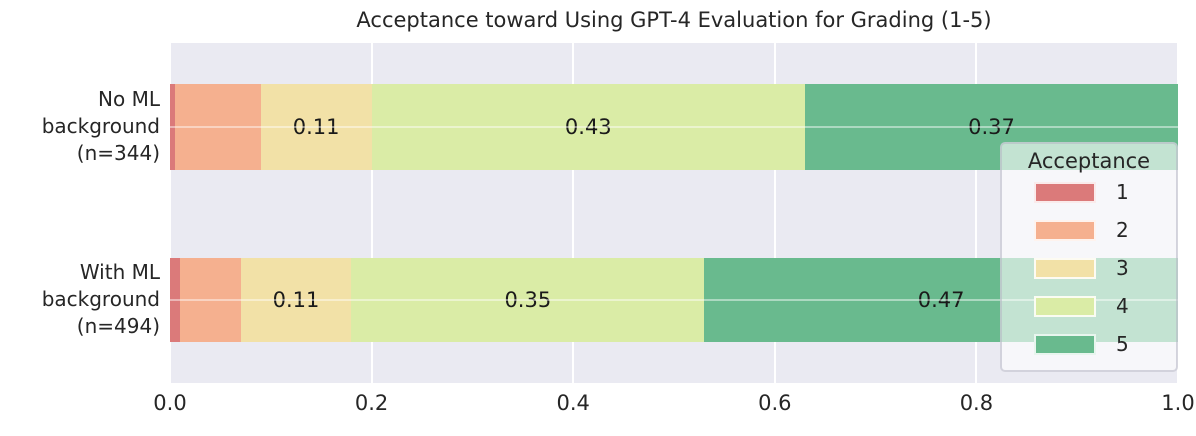  What do you see at coordinates (775, 403) in the screenshot?
I see `x-tick-label: 0.6` at bounding box center [775, 403].